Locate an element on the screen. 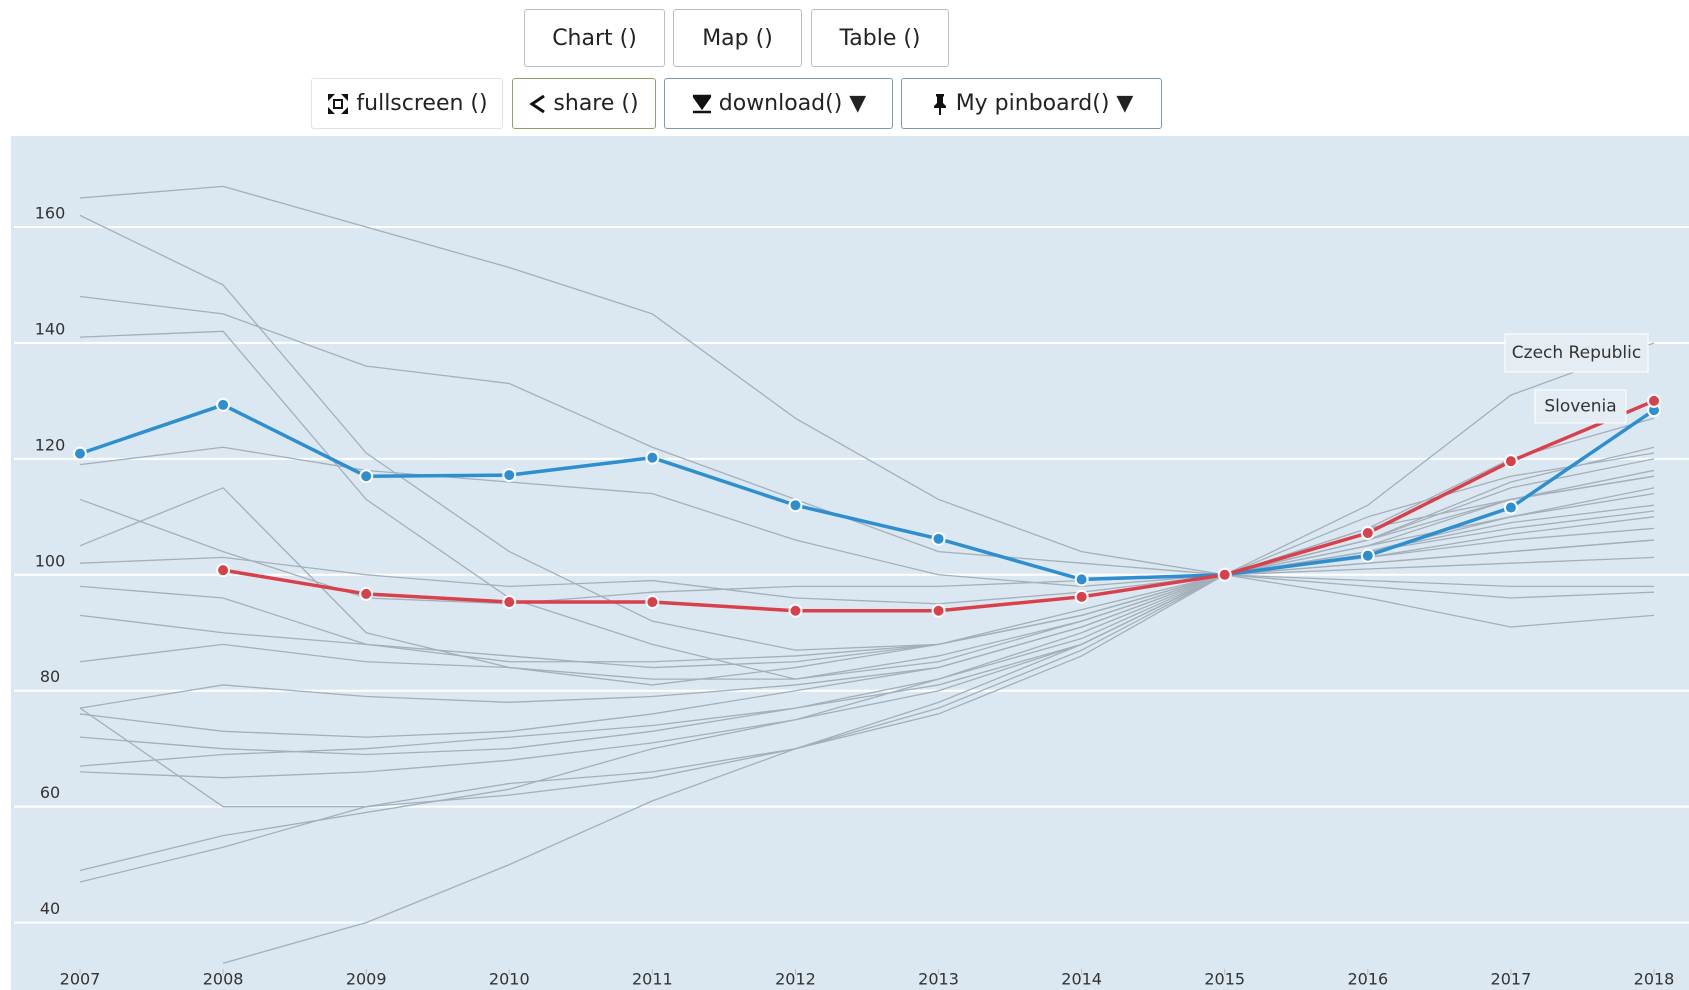 The image size is (1689, 990). button-label: Map () is located at coordinates (737, 38).